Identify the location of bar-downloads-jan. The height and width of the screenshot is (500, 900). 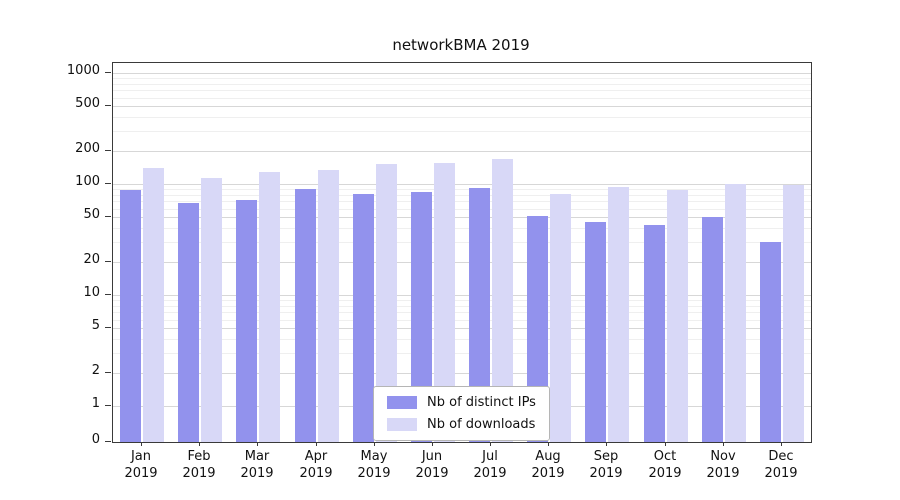
(153, 305).